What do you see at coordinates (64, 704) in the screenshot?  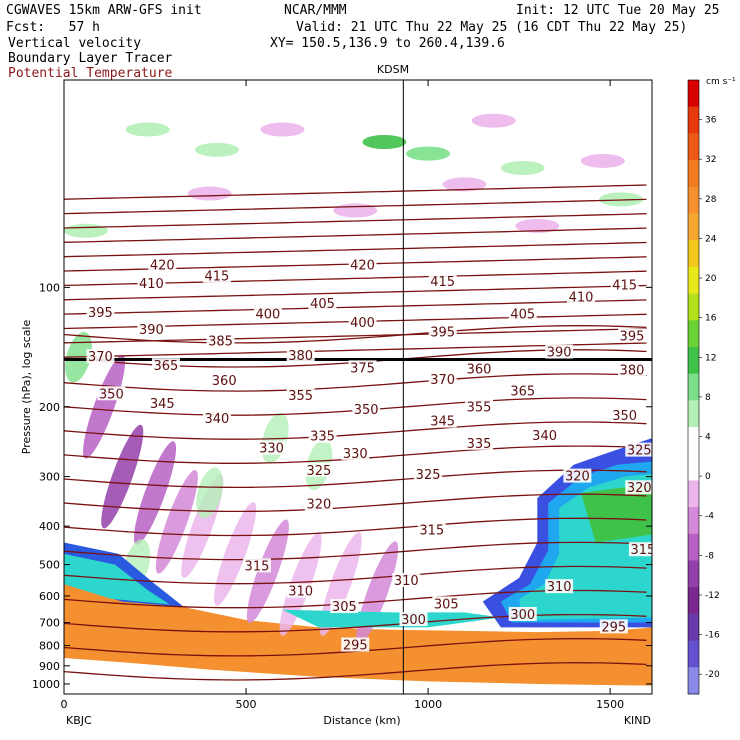 I see `x-tick-label: 0` at bounding box center [64, 704].